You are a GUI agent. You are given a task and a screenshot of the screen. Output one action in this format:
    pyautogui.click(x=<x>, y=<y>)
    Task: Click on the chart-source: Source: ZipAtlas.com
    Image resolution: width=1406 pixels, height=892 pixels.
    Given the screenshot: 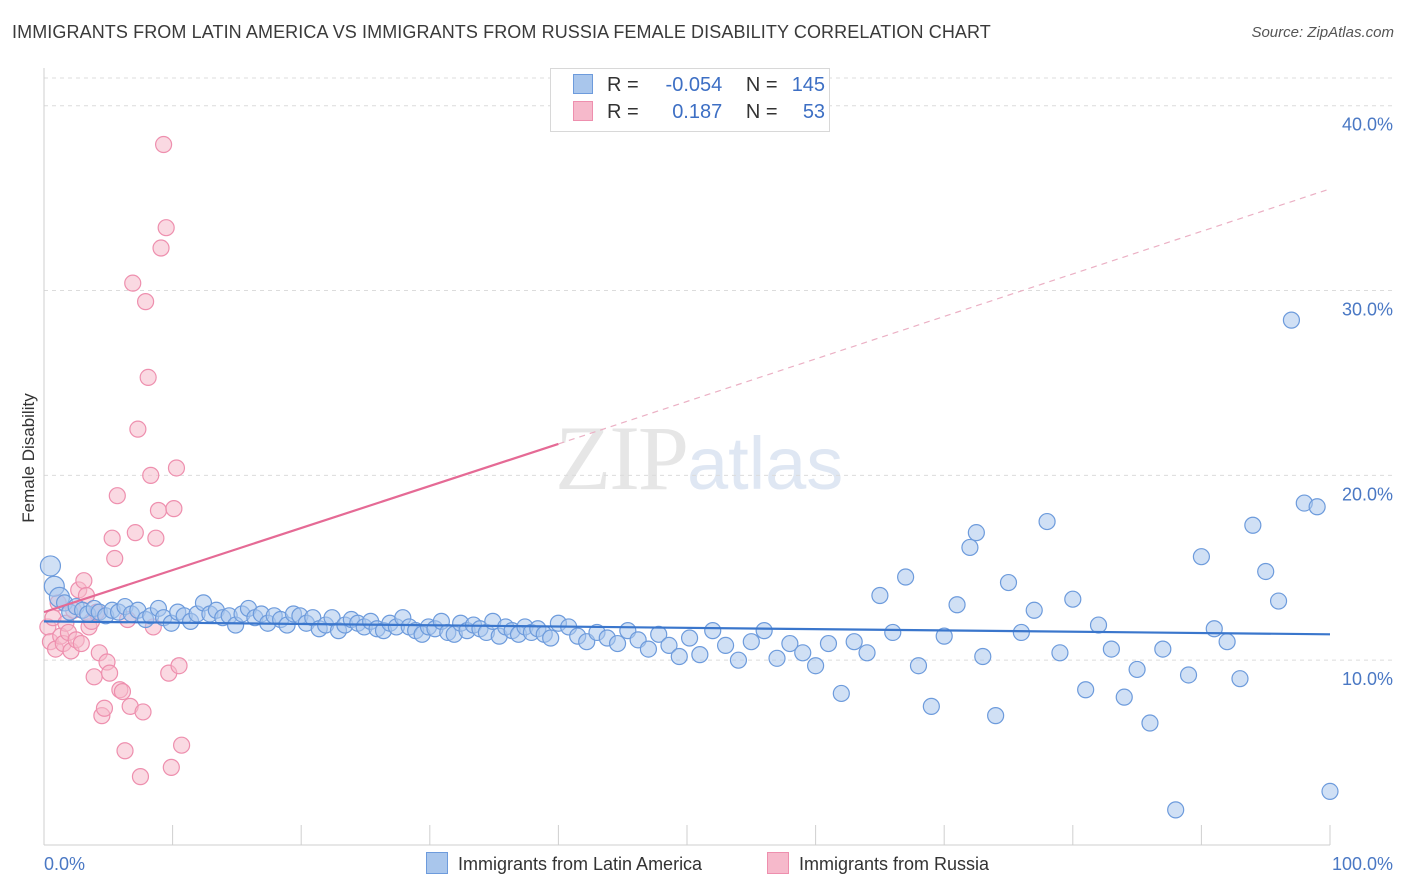 What is the action you would take?
    pyautogui.click(x=1322, y=32)
    